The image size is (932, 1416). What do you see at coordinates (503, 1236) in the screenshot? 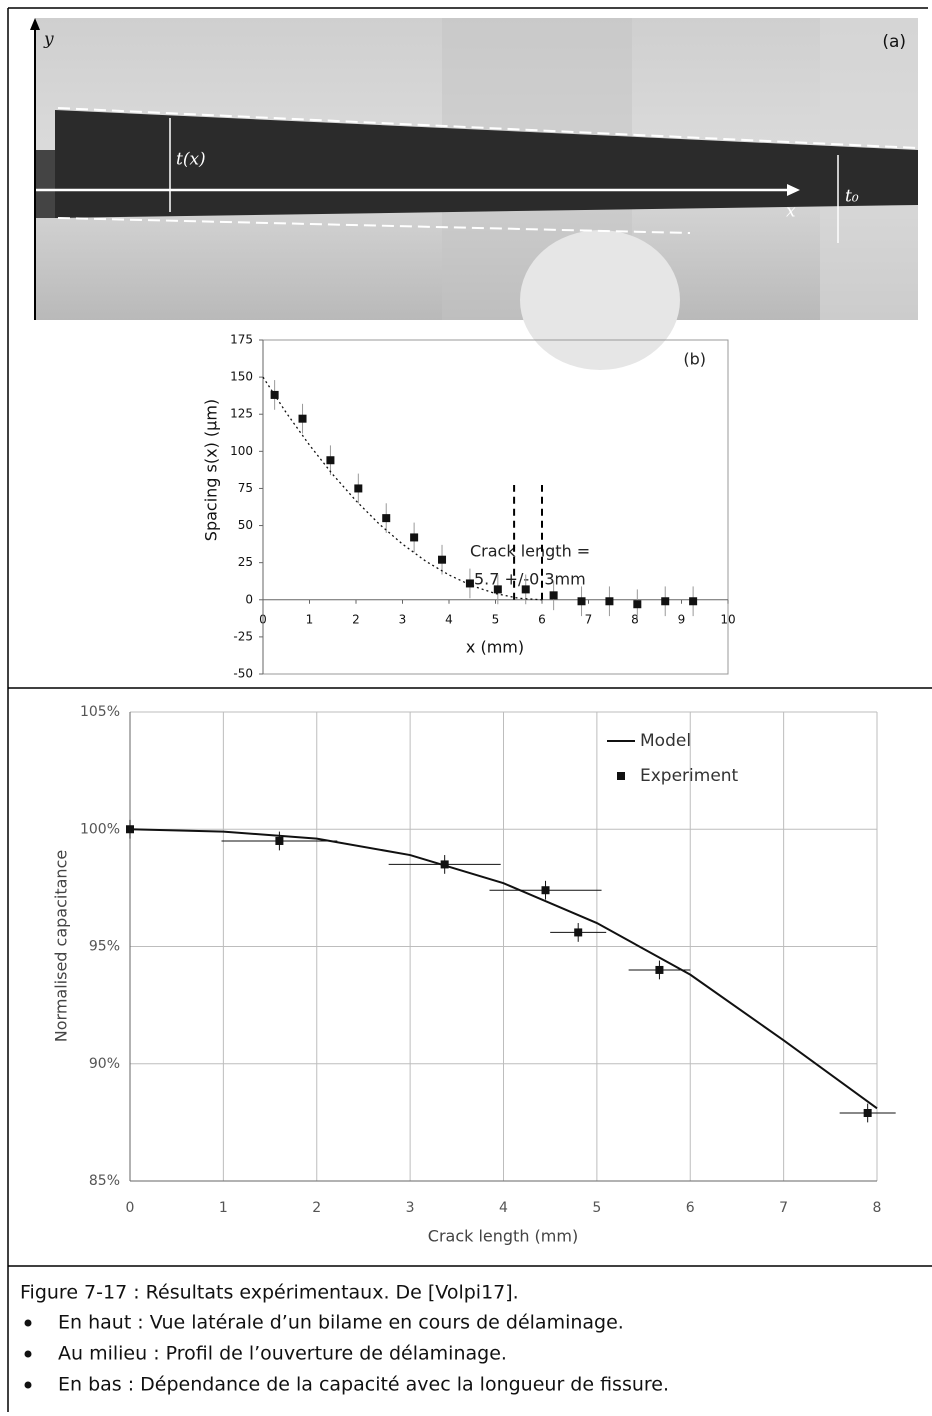
I see `x-axis-label: Crack length (mm)` at bounding box center [503, 1236].